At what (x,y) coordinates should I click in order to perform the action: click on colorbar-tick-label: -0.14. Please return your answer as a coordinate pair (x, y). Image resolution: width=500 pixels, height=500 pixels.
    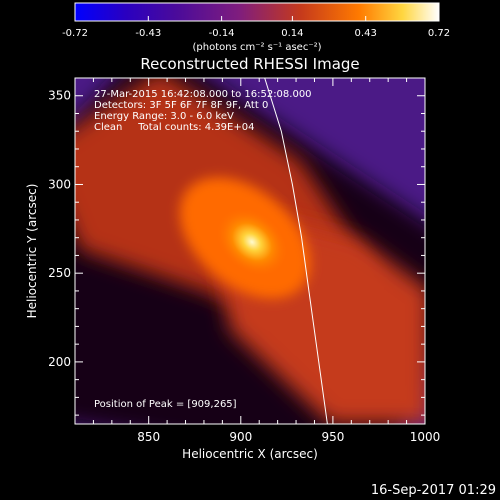
    Looking at the image, I should click on (222, 33).